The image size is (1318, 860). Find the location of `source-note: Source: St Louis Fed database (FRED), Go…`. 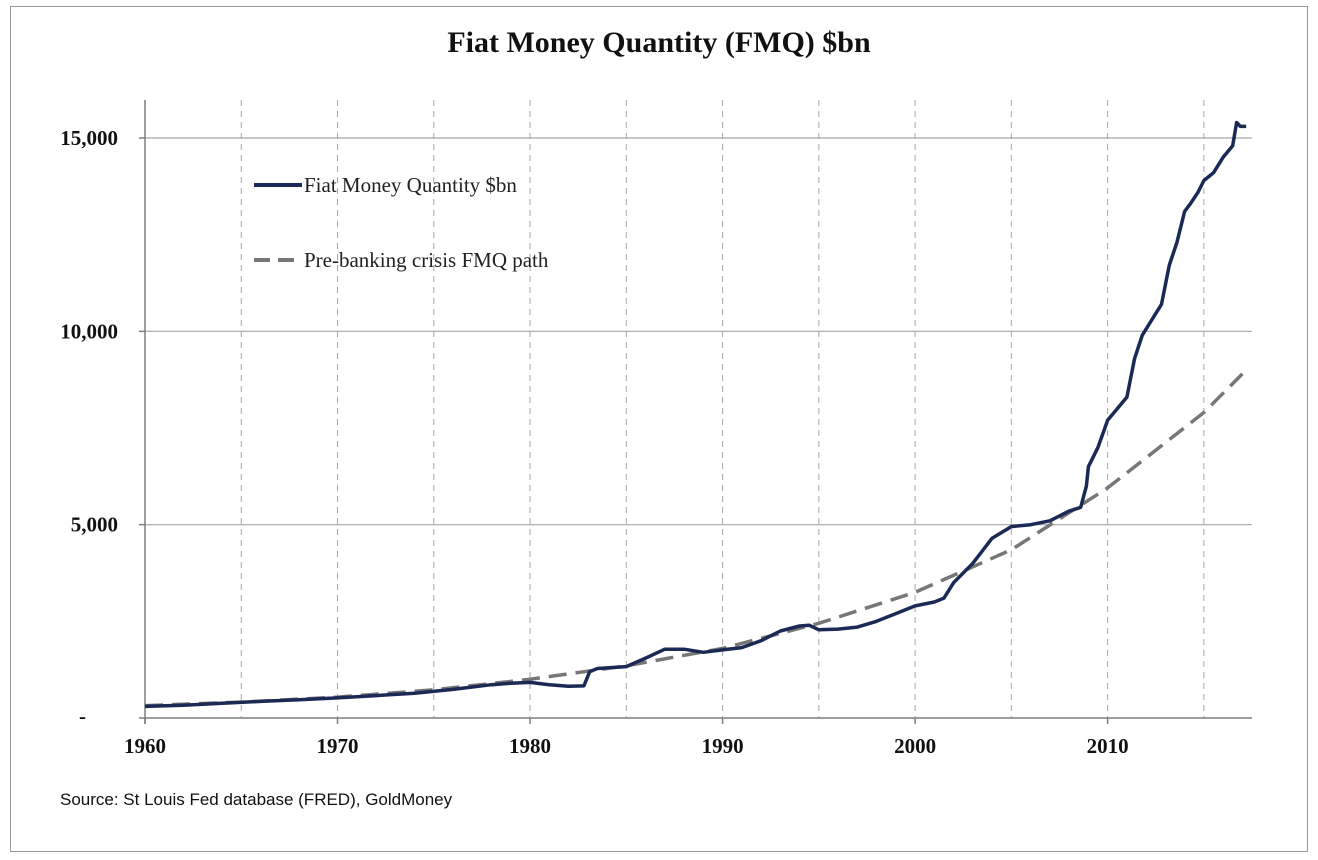

source-note: Source: St Louis Fed database (FRED), Go… is located at coordinates (256, 799).